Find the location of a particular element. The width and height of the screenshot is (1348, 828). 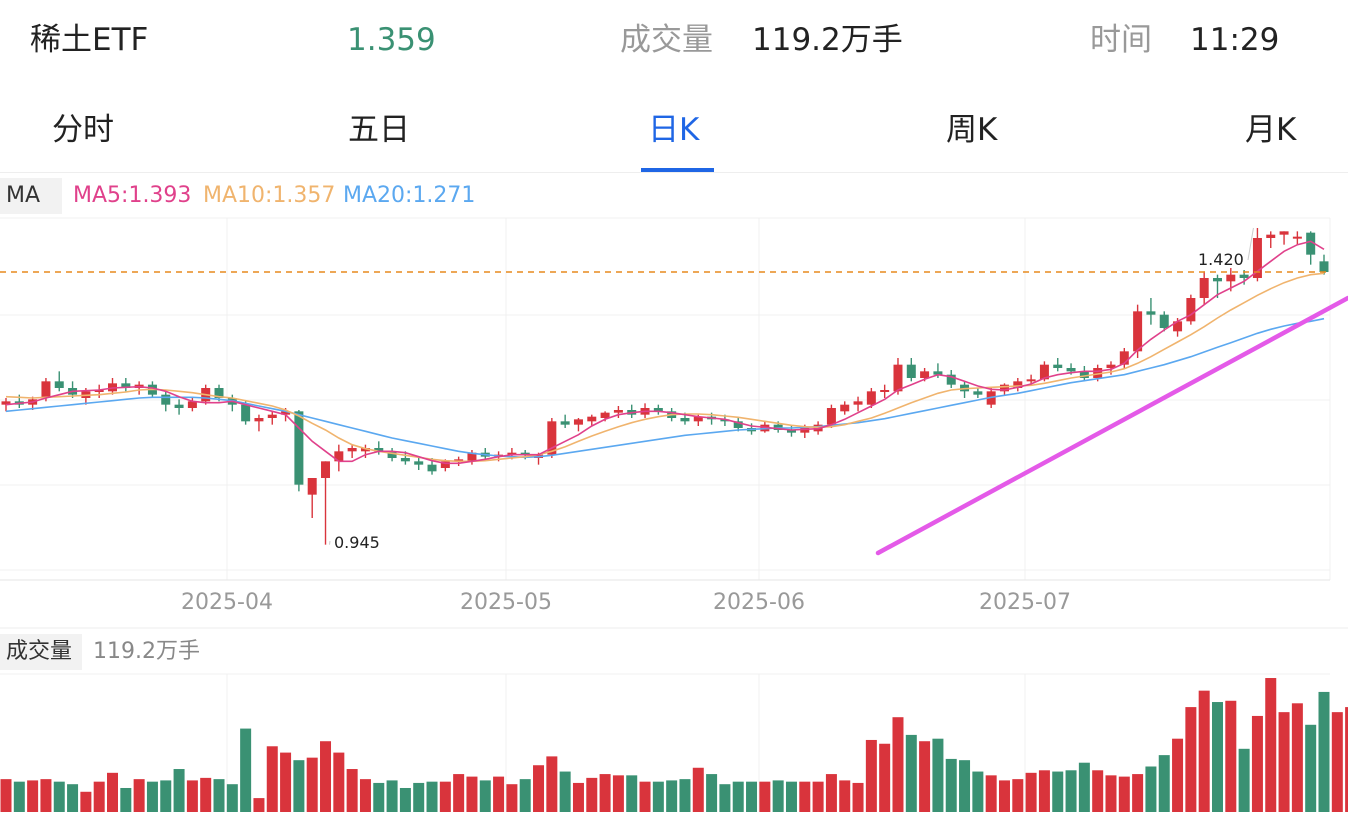

tab-five-day: 五日 is located at coordinates (379, 130).